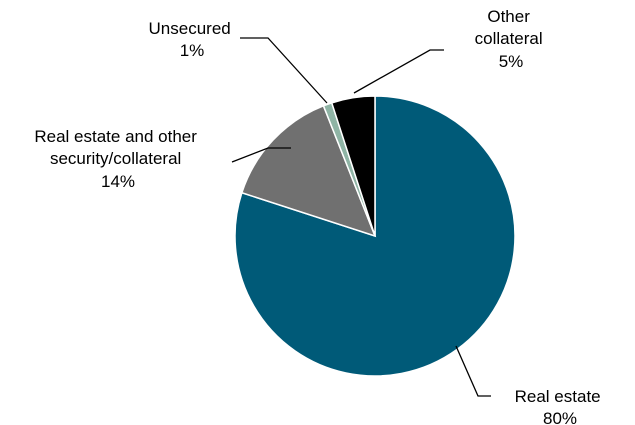  What do you see at coordinates (473, 371) in the screenshot?
I see `leader-line-real-estate` at bounding box center [473, 371].